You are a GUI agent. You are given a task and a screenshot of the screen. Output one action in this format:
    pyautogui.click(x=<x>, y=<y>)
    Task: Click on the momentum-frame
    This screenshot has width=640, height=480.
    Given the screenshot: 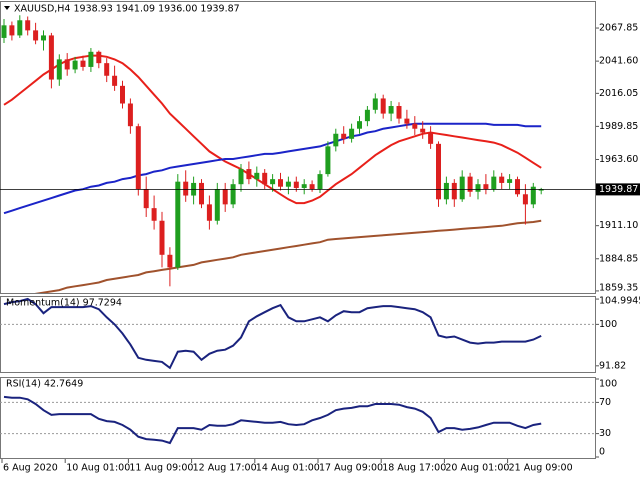 What is the action you would take?
    pyautogui.click(x=298, y=334)
    